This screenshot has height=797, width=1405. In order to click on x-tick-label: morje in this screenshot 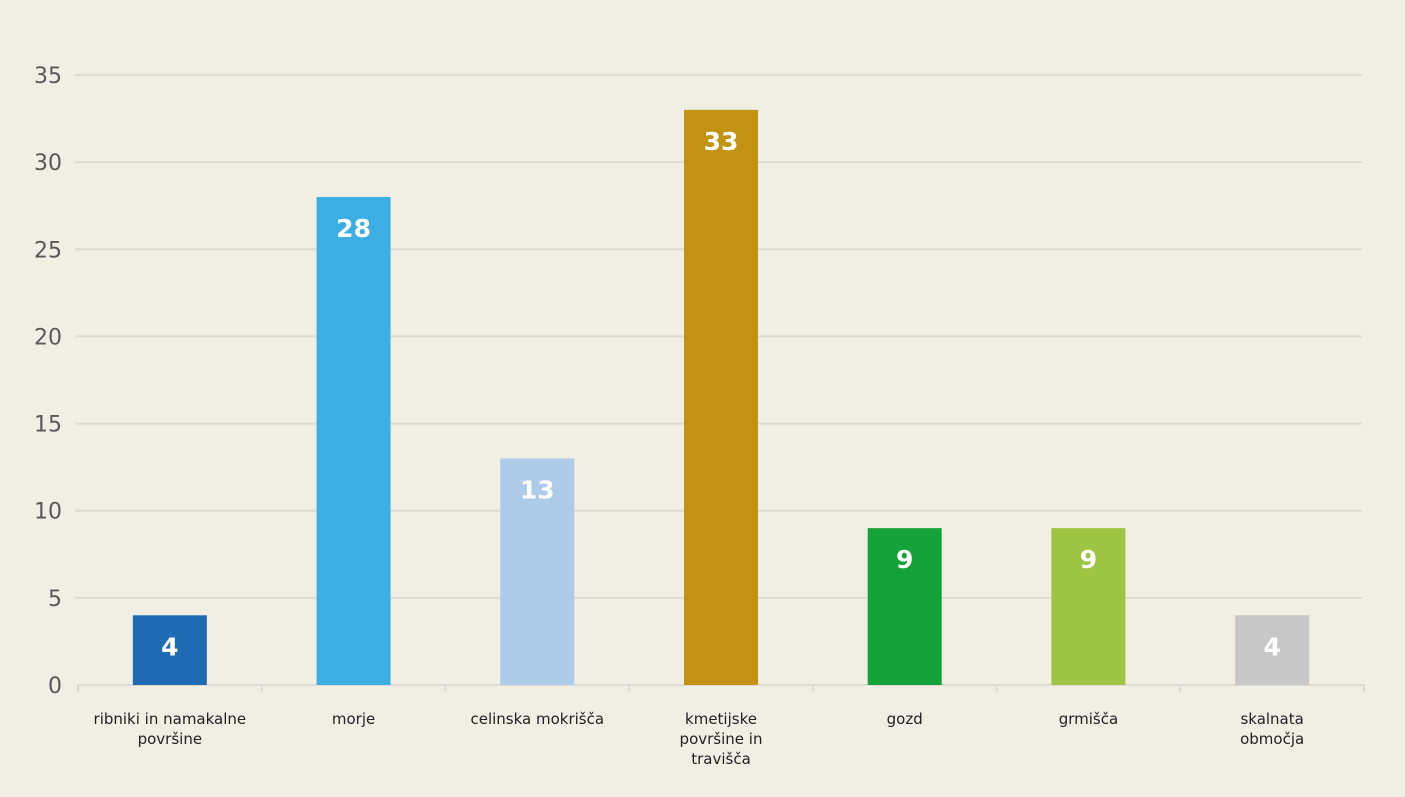, I will do `click(353, 719)`.